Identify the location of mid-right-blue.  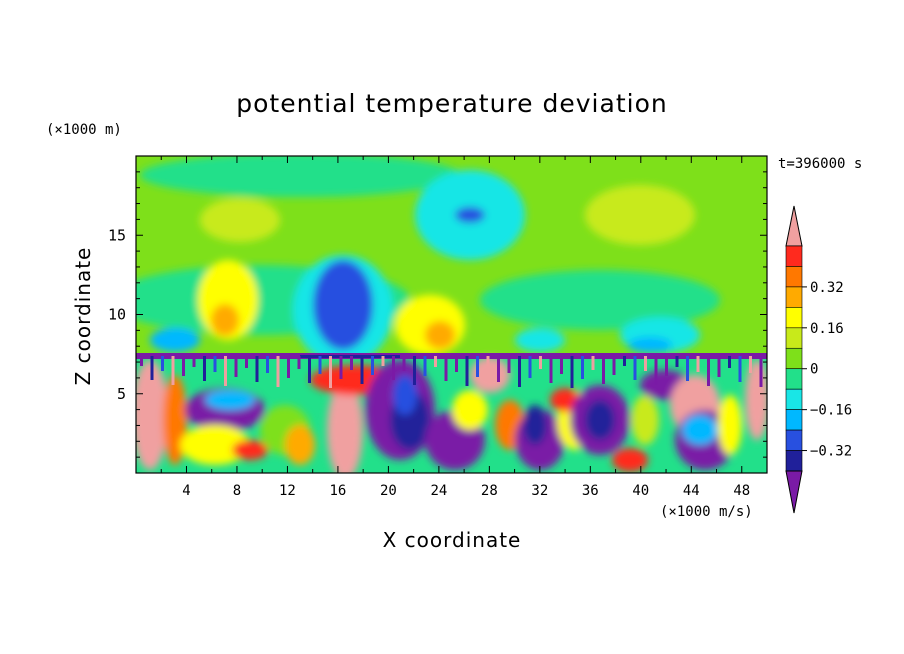
(650, 345).